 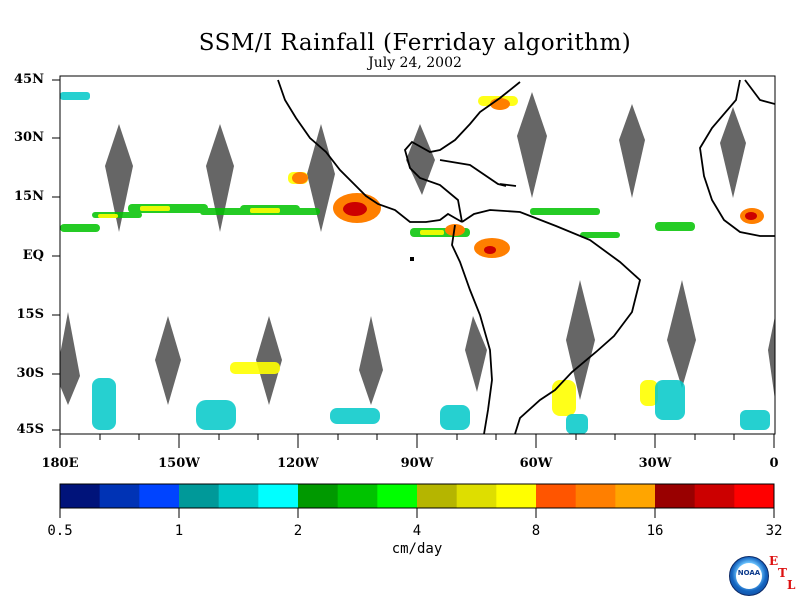 What do you see at coordinates (550, 228) in the screenshot?
I see `very-heavy-rain` at bounding box center [550, 228].